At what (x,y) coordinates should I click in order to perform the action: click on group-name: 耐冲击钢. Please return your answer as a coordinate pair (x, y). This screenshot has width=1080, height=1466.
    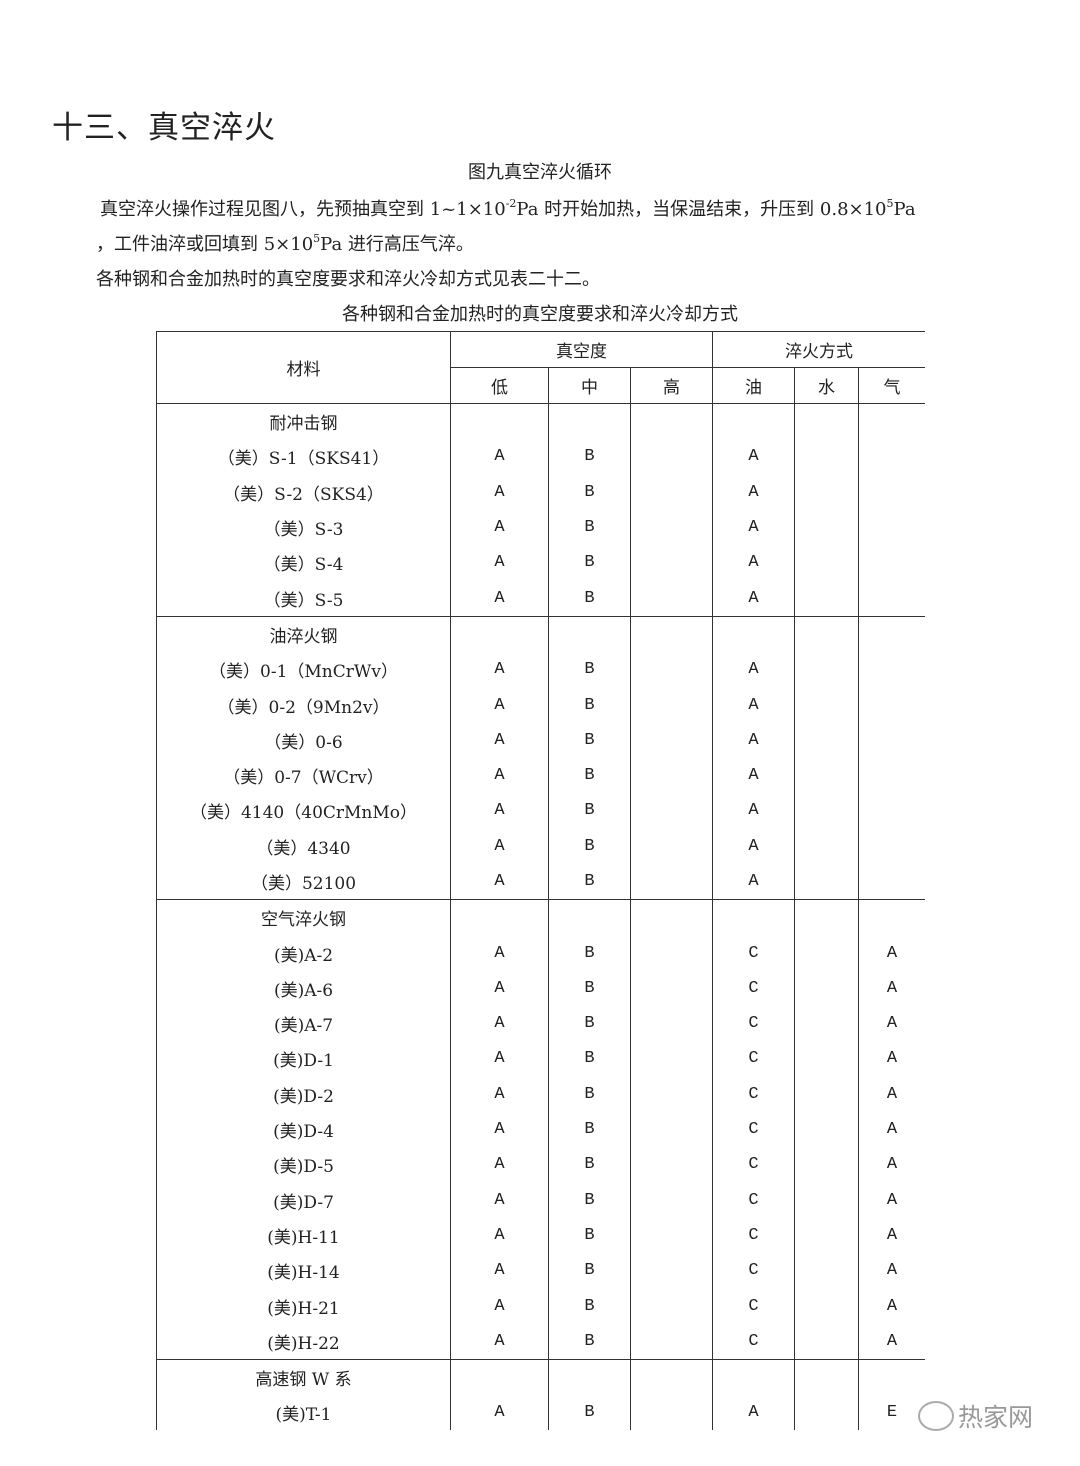
    Looking at the image, I should click on (303, 421).